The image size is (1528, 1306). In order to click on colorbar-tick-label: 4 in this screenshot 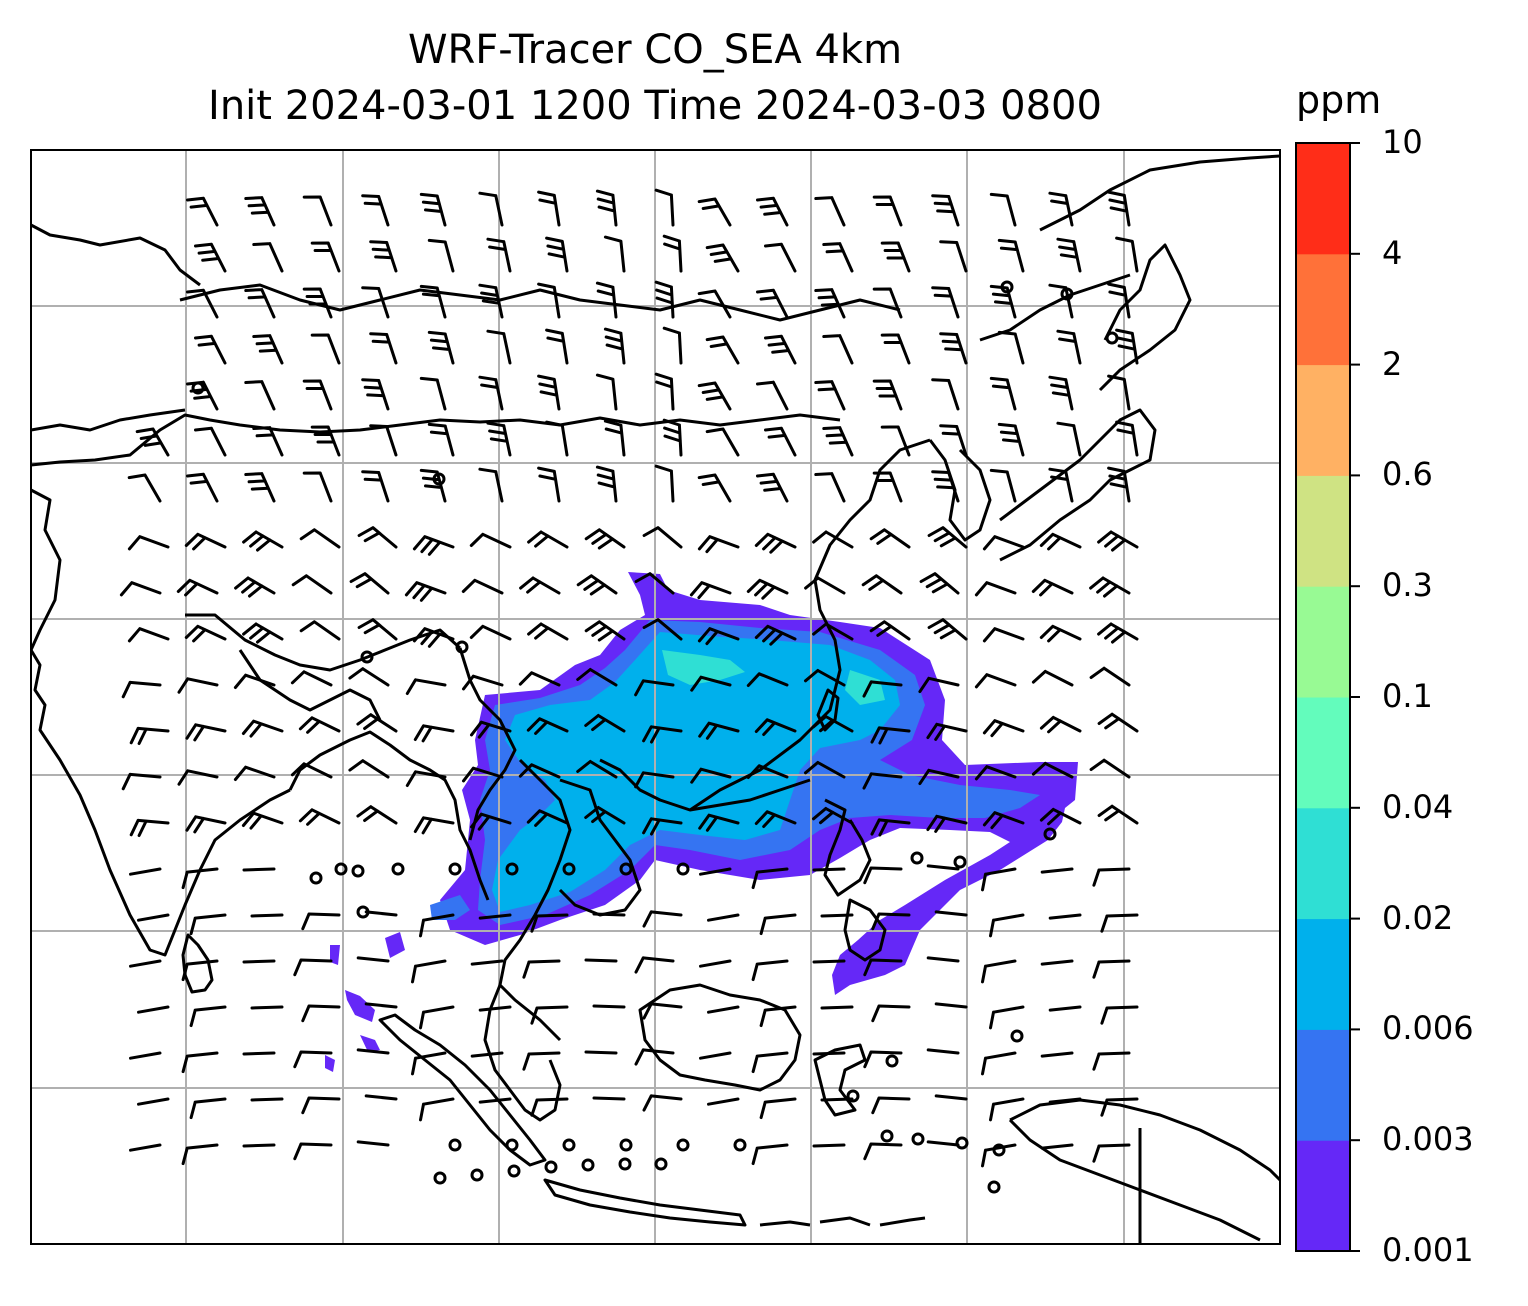, I will do `click(1392, 252)`.